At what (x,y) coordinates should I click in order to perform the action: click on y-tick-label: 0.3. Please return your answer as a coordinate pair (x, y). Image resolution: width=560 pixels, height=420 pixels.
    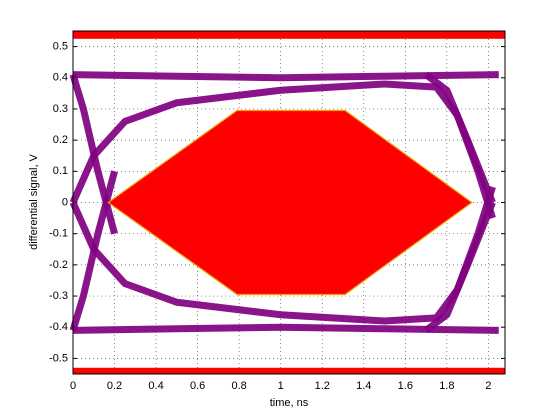
    Looking at the image, I should click on (60, 109).